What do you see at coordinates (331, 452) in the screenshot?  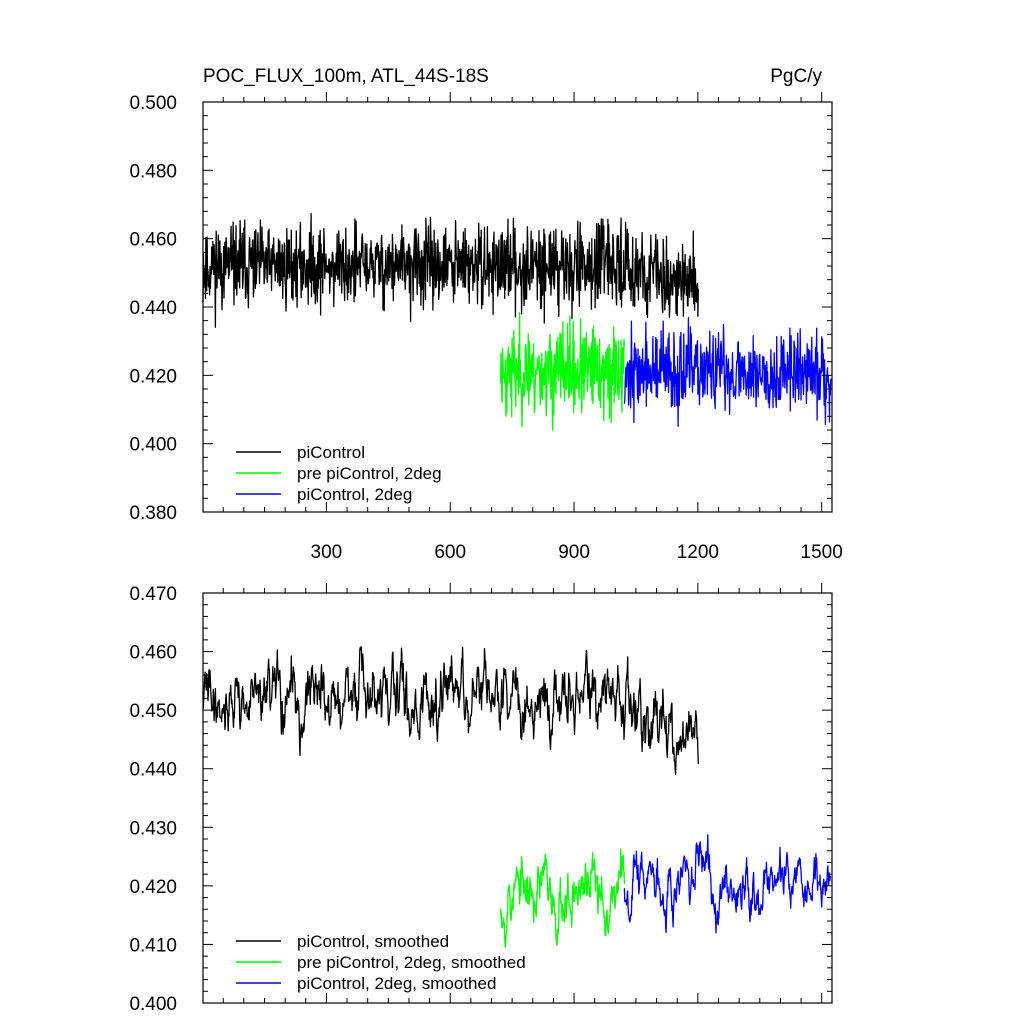 I see `legend-label: piControl` at bounding box center [331, 452].